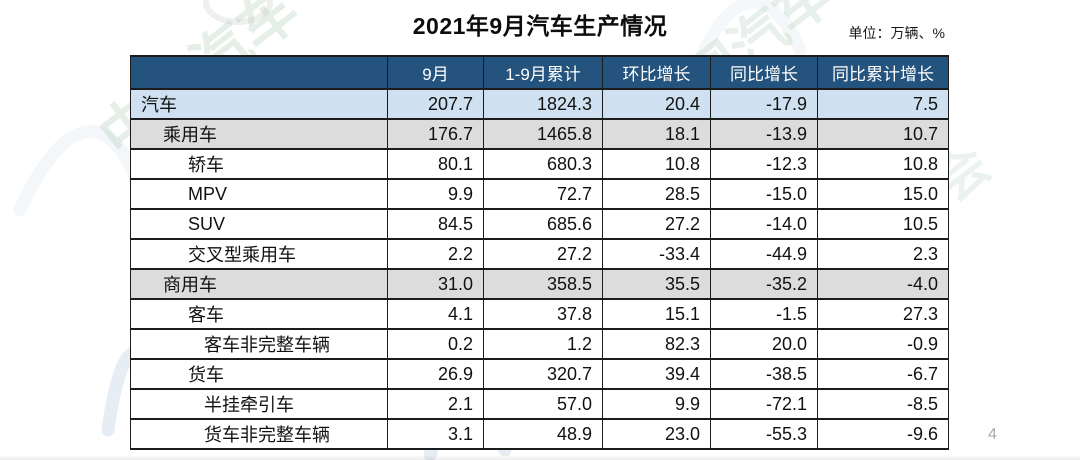 This screenshot has width=1080, height=460. What do you see at coordinates (543, 194) in the screenshot?
I see `cell-value: 72.7` at bounding box center [543, 194].